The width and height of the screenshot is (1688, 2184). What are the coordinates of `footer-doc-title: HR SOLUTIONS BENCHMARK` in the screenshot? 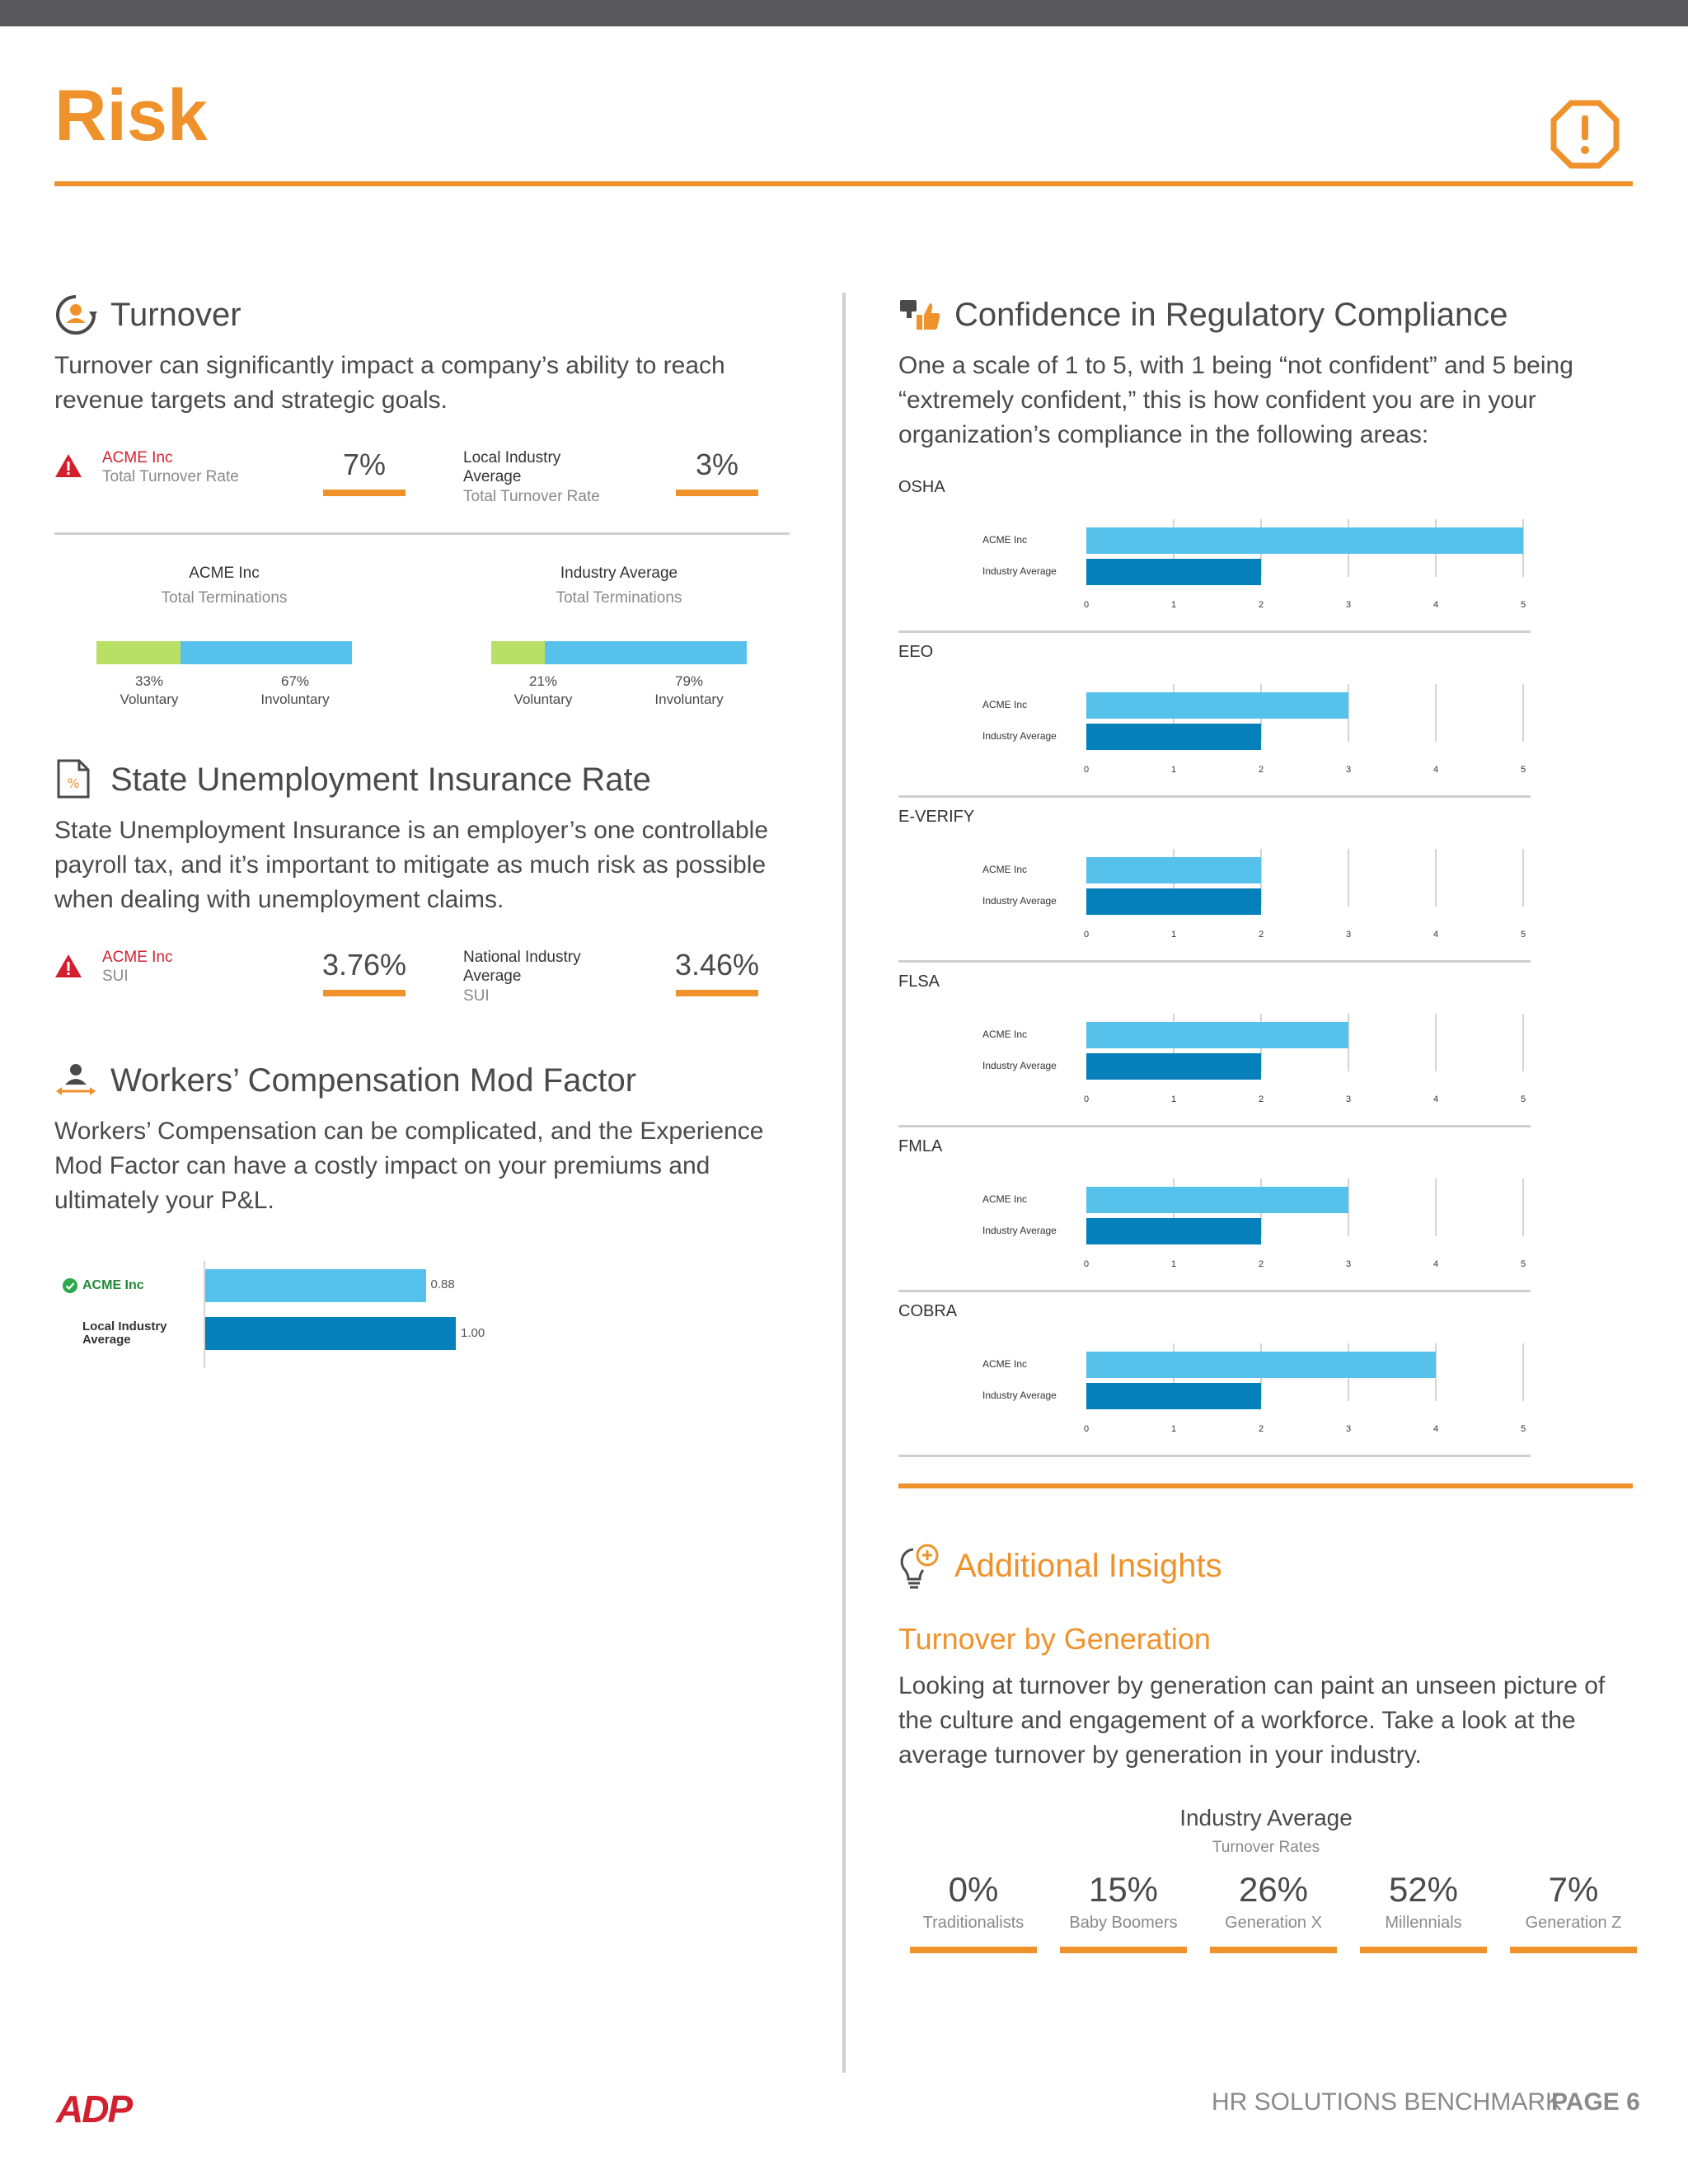 It's located at (1388, 2102).